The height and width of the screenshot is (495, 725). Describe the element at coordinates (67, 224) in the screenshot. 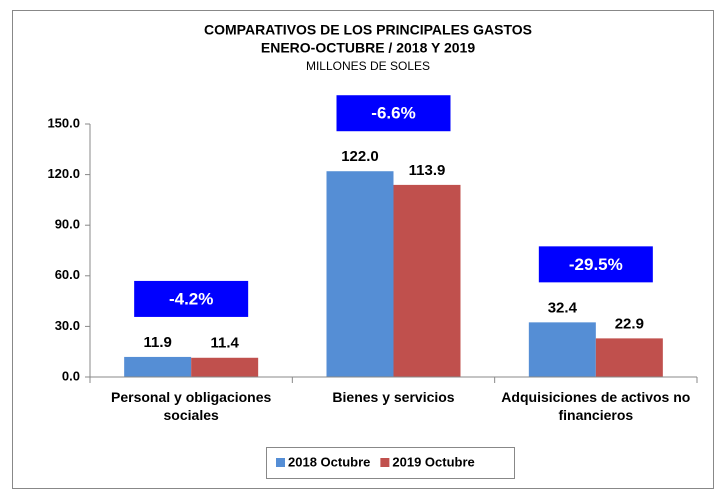

I see `y-tick-label: 90.0` at that location.